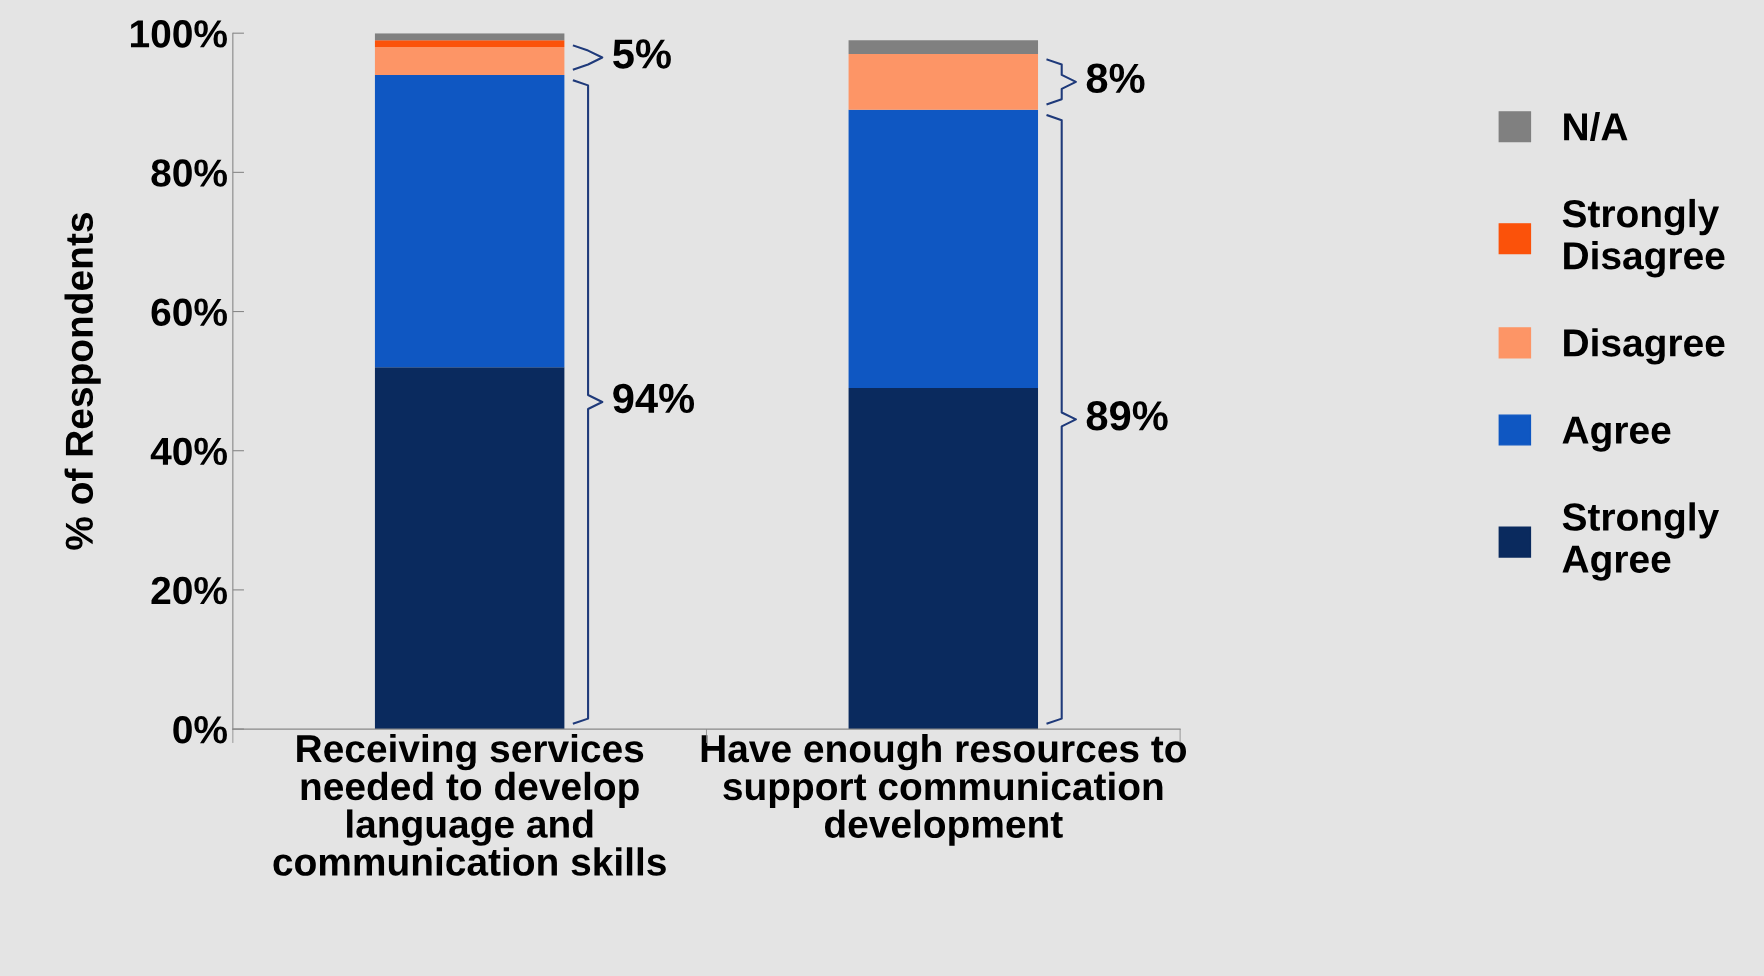 The height and width of the screenshot is (976, 1764). What do you see at coordinates (1644, 346) in the screenshot?
I see `legend-label: Disagree` at bounding box center [1644, 346].